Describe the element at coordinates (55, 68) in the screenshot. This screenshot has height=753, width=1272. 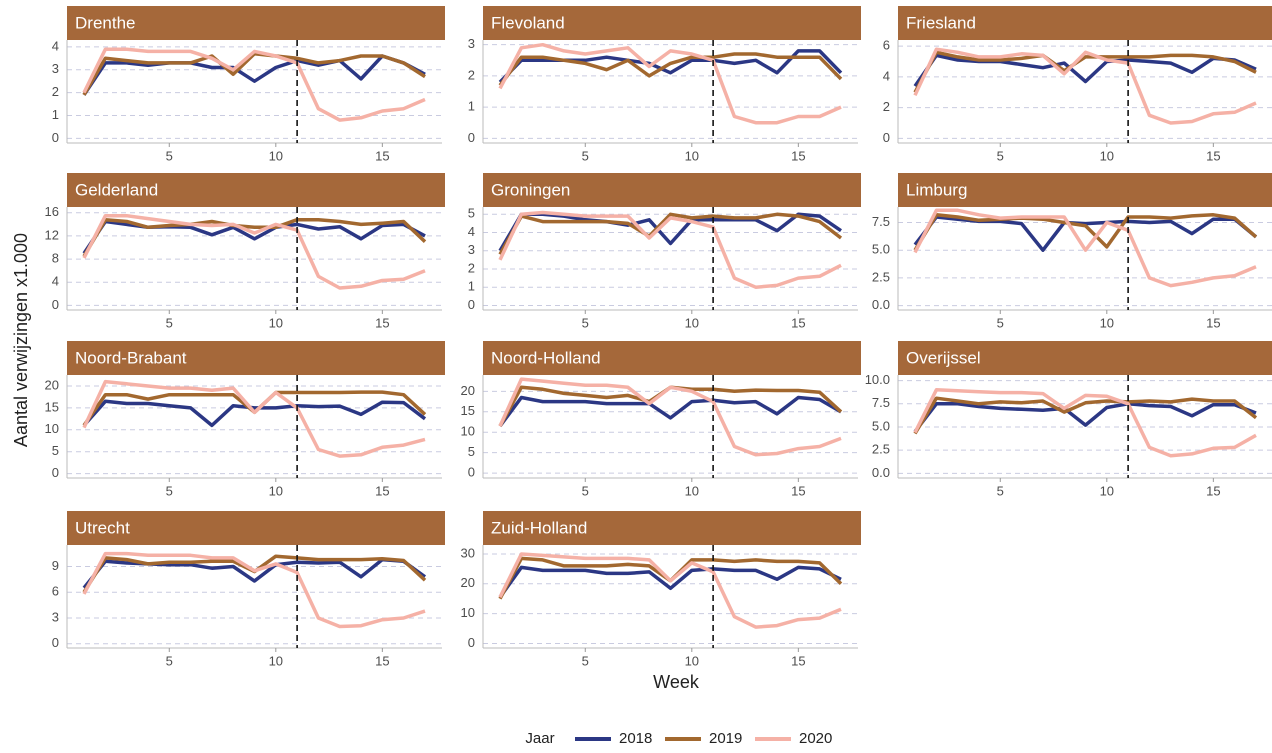
I see `y-tick-label: 3` at that location.